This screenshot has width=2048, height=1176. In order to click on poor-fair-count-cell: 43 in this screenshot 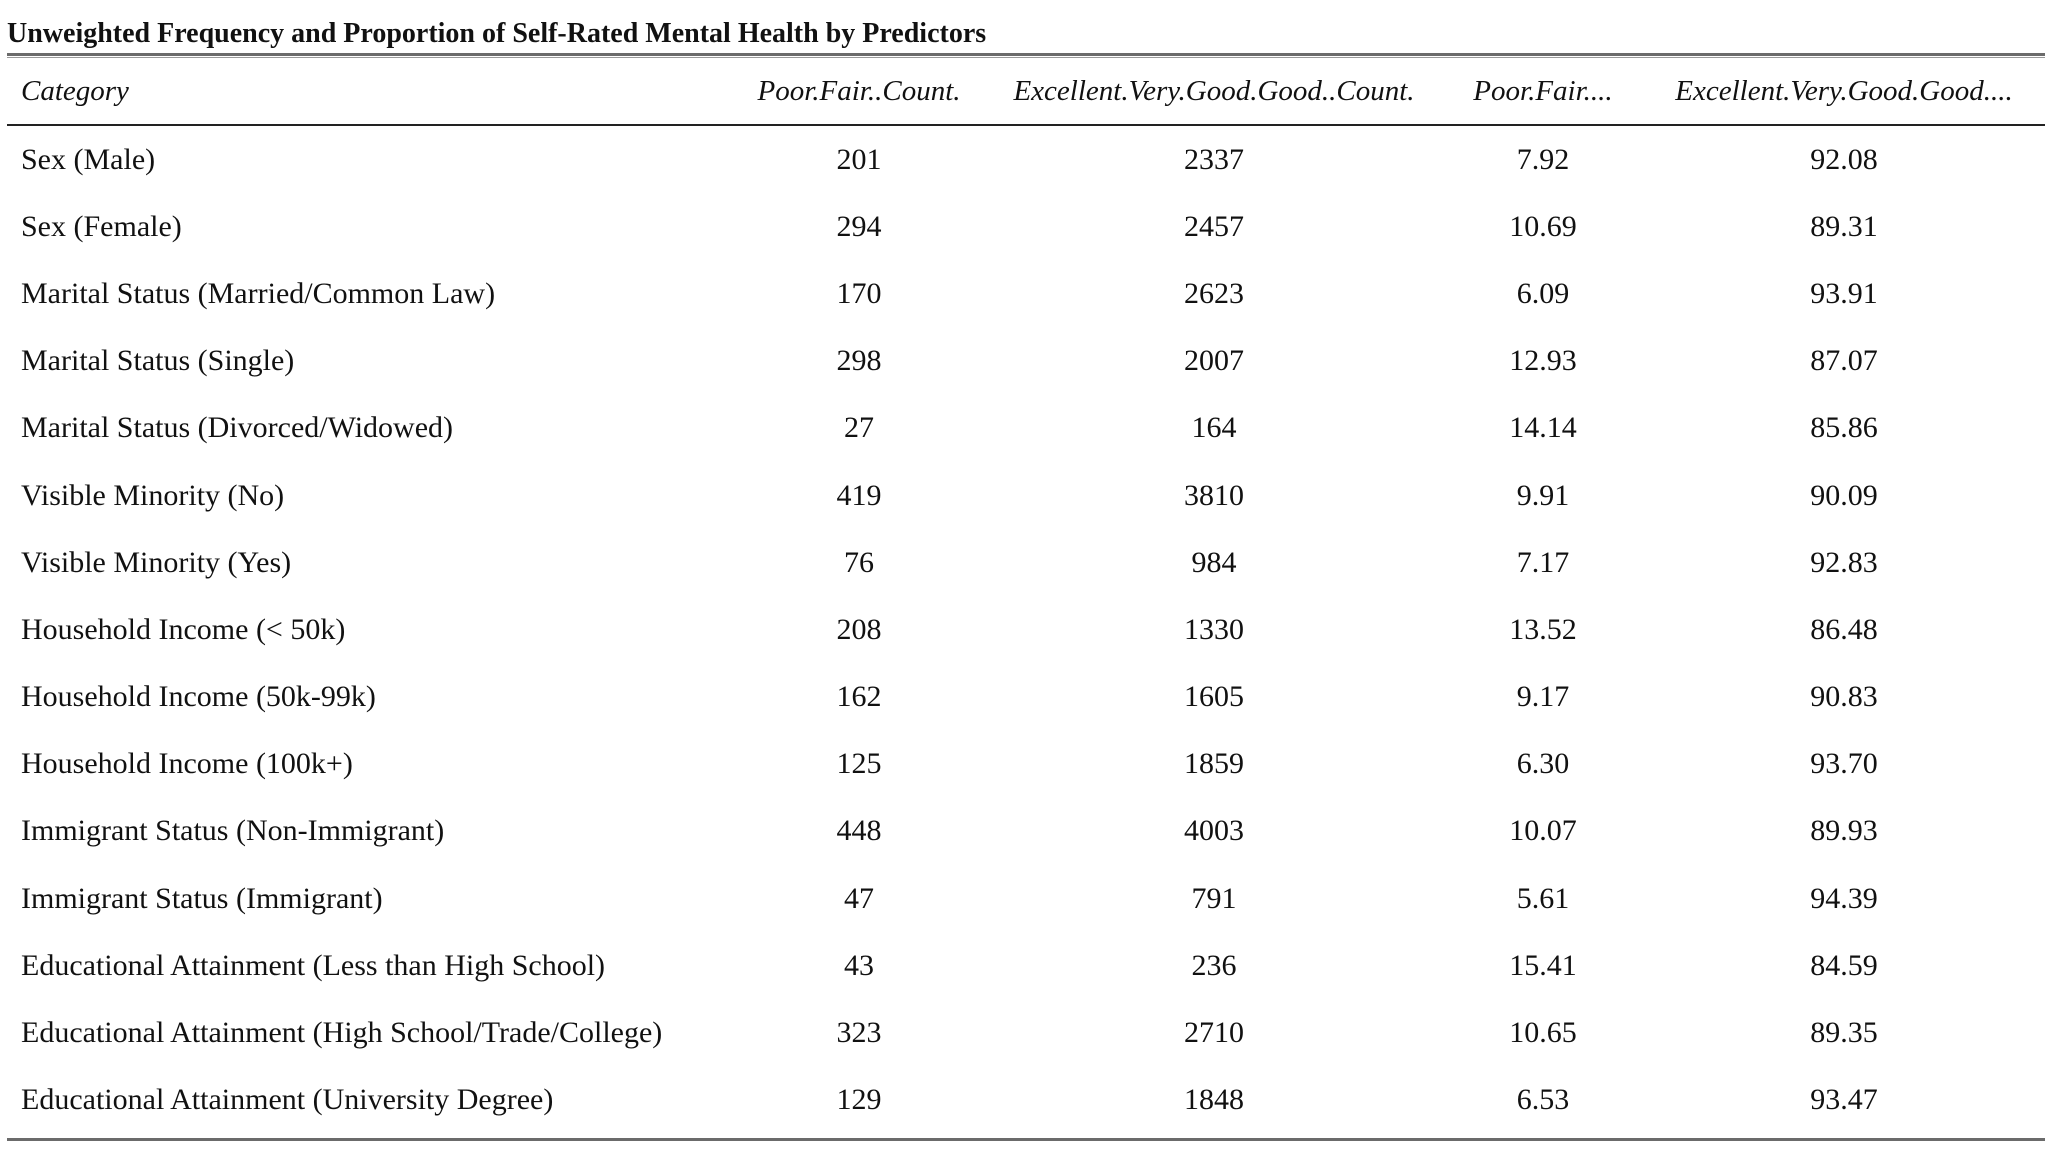, I will do `click(859, 965)`.